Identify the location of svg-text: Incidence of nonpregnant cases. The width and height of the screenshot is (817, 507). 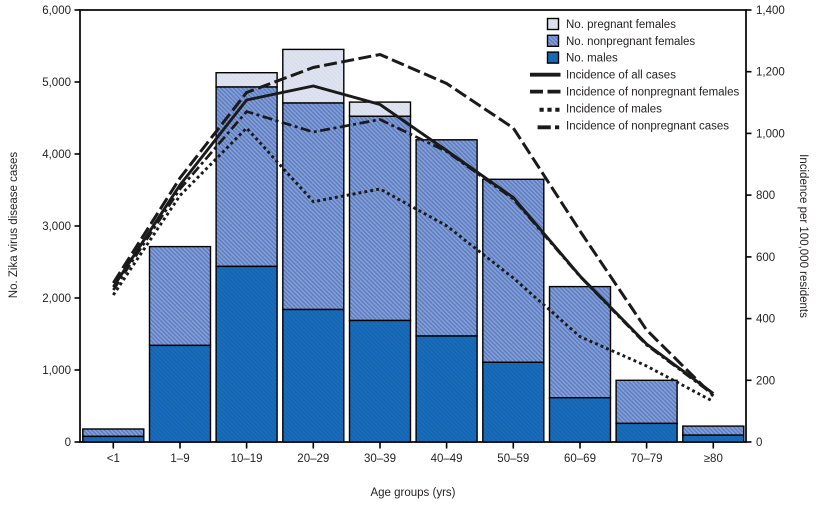
(647, 126).